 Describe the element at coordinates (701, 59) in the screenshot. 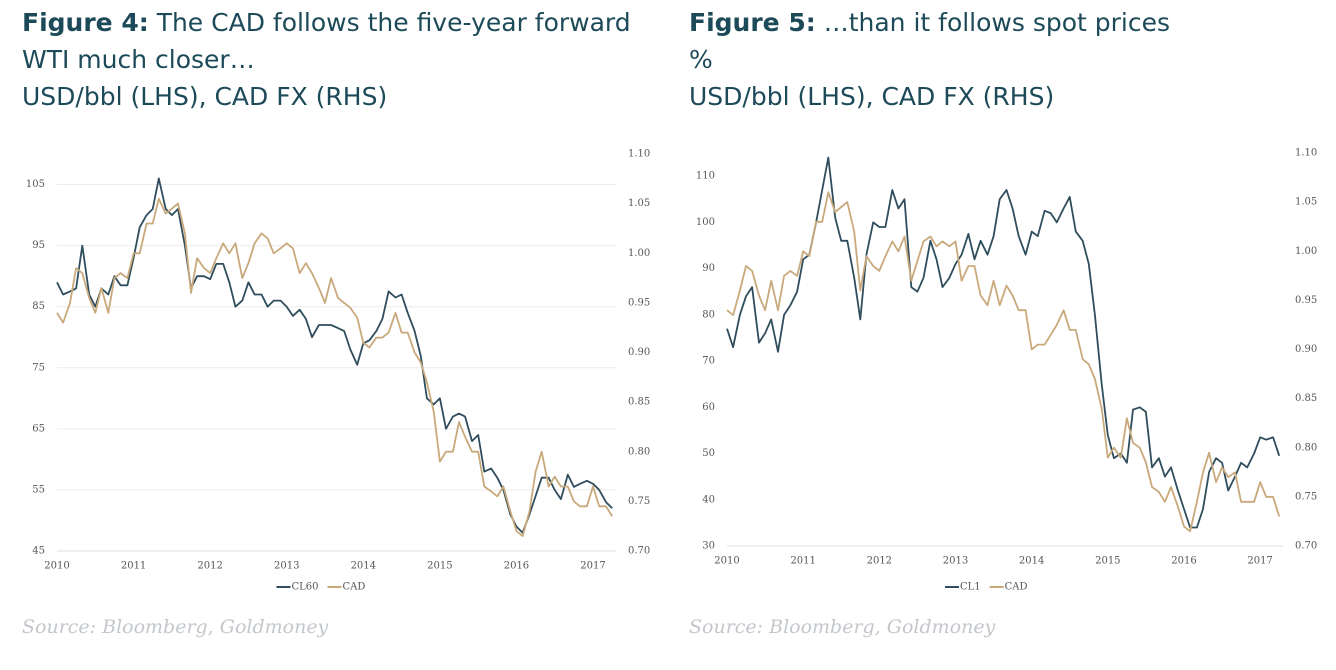

I see `chart-unit: %` at that location.